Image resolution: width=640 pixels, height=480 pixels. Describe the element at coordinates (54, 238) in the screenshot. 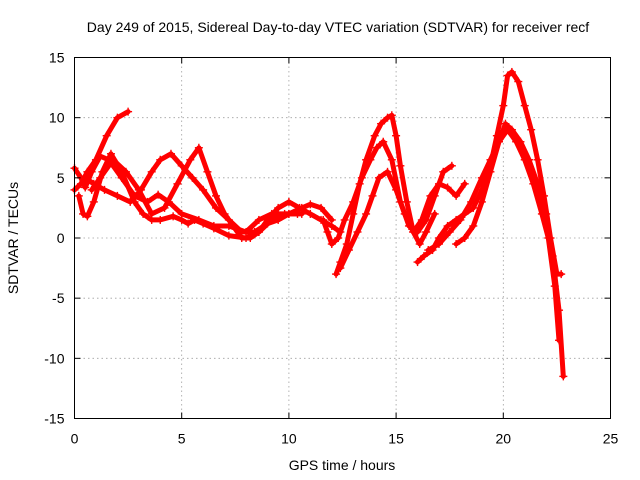

I see `y-tick-labels: -15 -10 -5 0 5 10 15` at that location.